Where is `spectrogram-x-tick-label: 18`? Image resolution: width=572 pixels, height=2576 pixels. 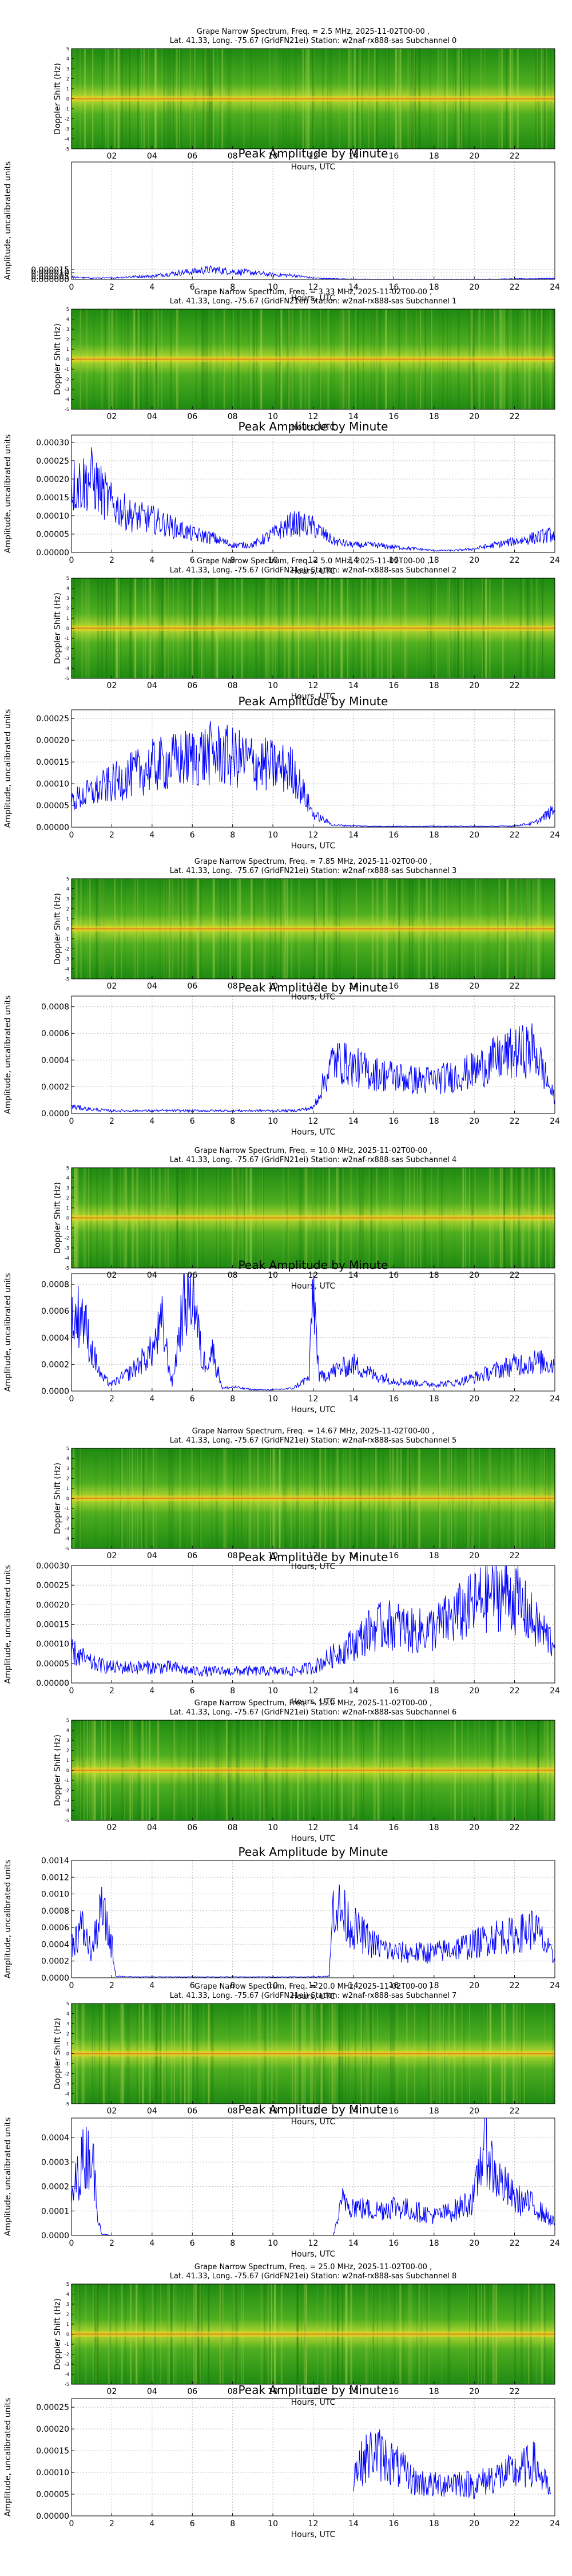
spectrogram-x-tick-label: 18 is located at coordinates (434, 156).